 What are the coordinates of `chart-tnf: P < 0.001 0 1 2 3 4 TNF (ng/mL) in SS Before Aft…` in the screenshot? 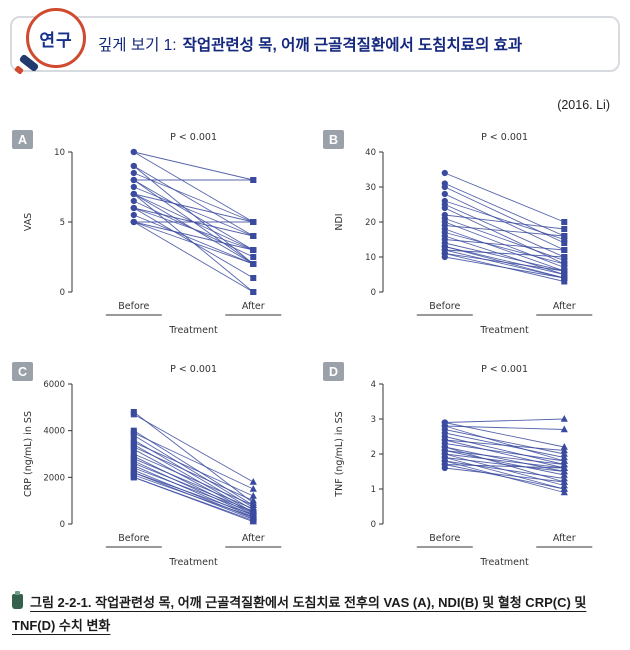 It's located at (463, 466).